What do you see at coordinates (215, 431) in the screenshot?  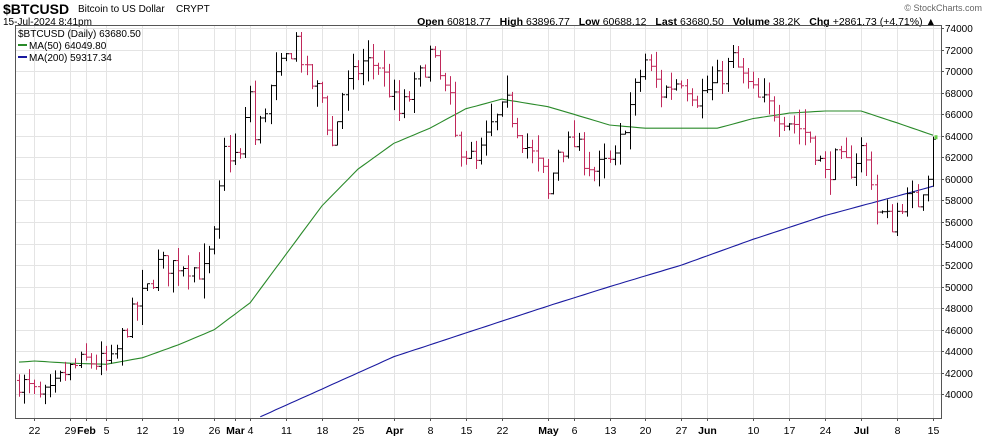 I see `x-tick-label: 26` at bounding box center [215, 431].